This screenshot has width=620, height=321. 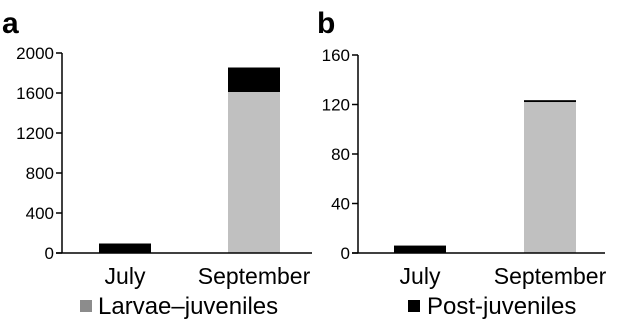 What do you see at coordinates (86, 306) in the screenshot?
I see `legend-swatch-larvae-juveniles` at bounding box center [86, 306].